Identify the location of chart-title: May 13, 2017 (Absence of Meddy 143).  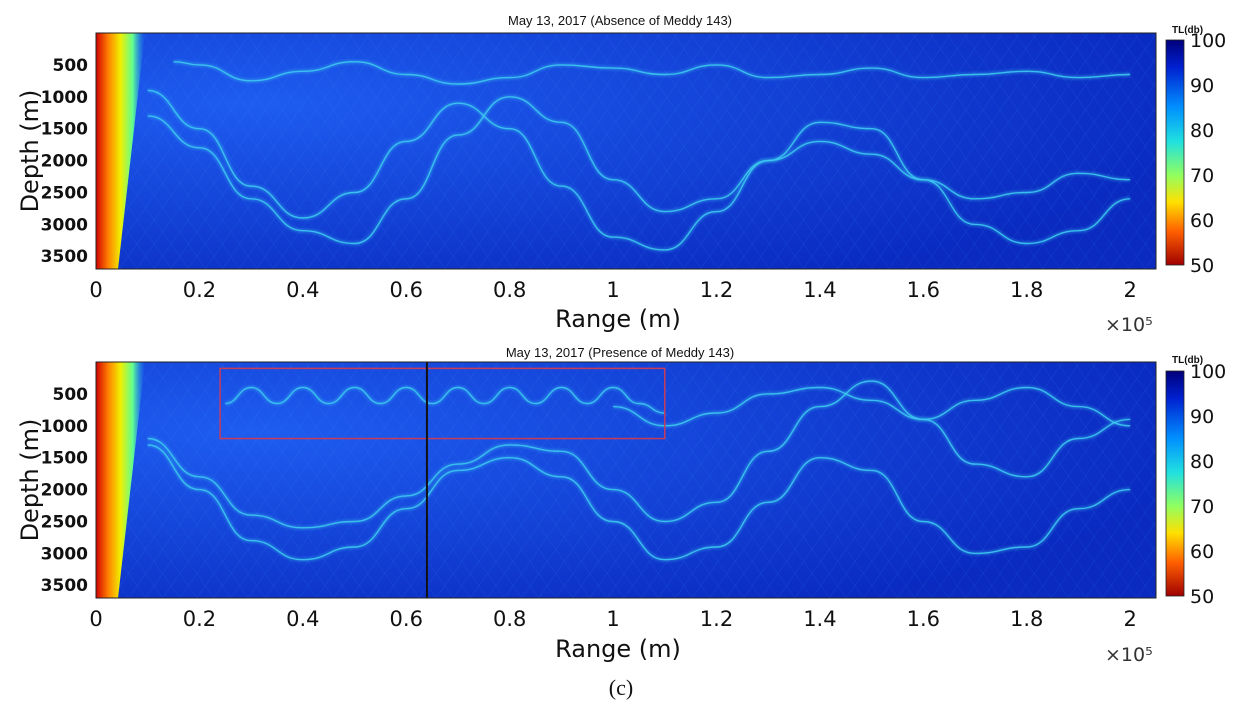
(620, 20).